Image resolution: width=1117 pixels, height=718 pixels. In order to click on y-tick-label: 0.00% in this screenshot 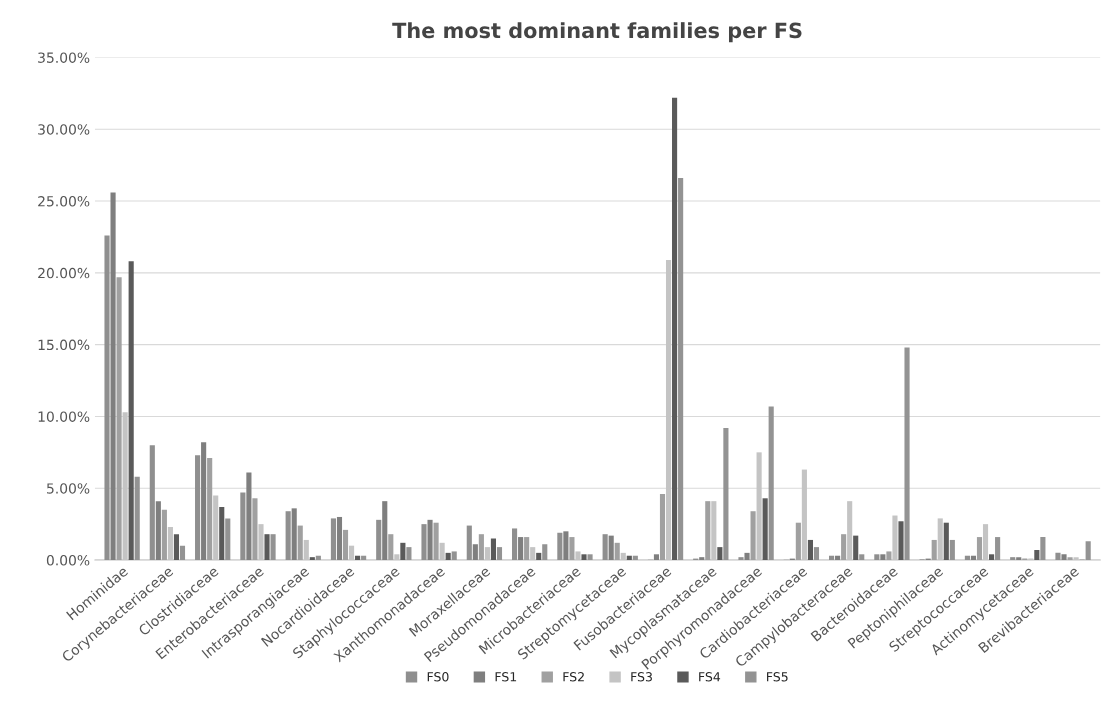, I will do `click(68, 560)`.